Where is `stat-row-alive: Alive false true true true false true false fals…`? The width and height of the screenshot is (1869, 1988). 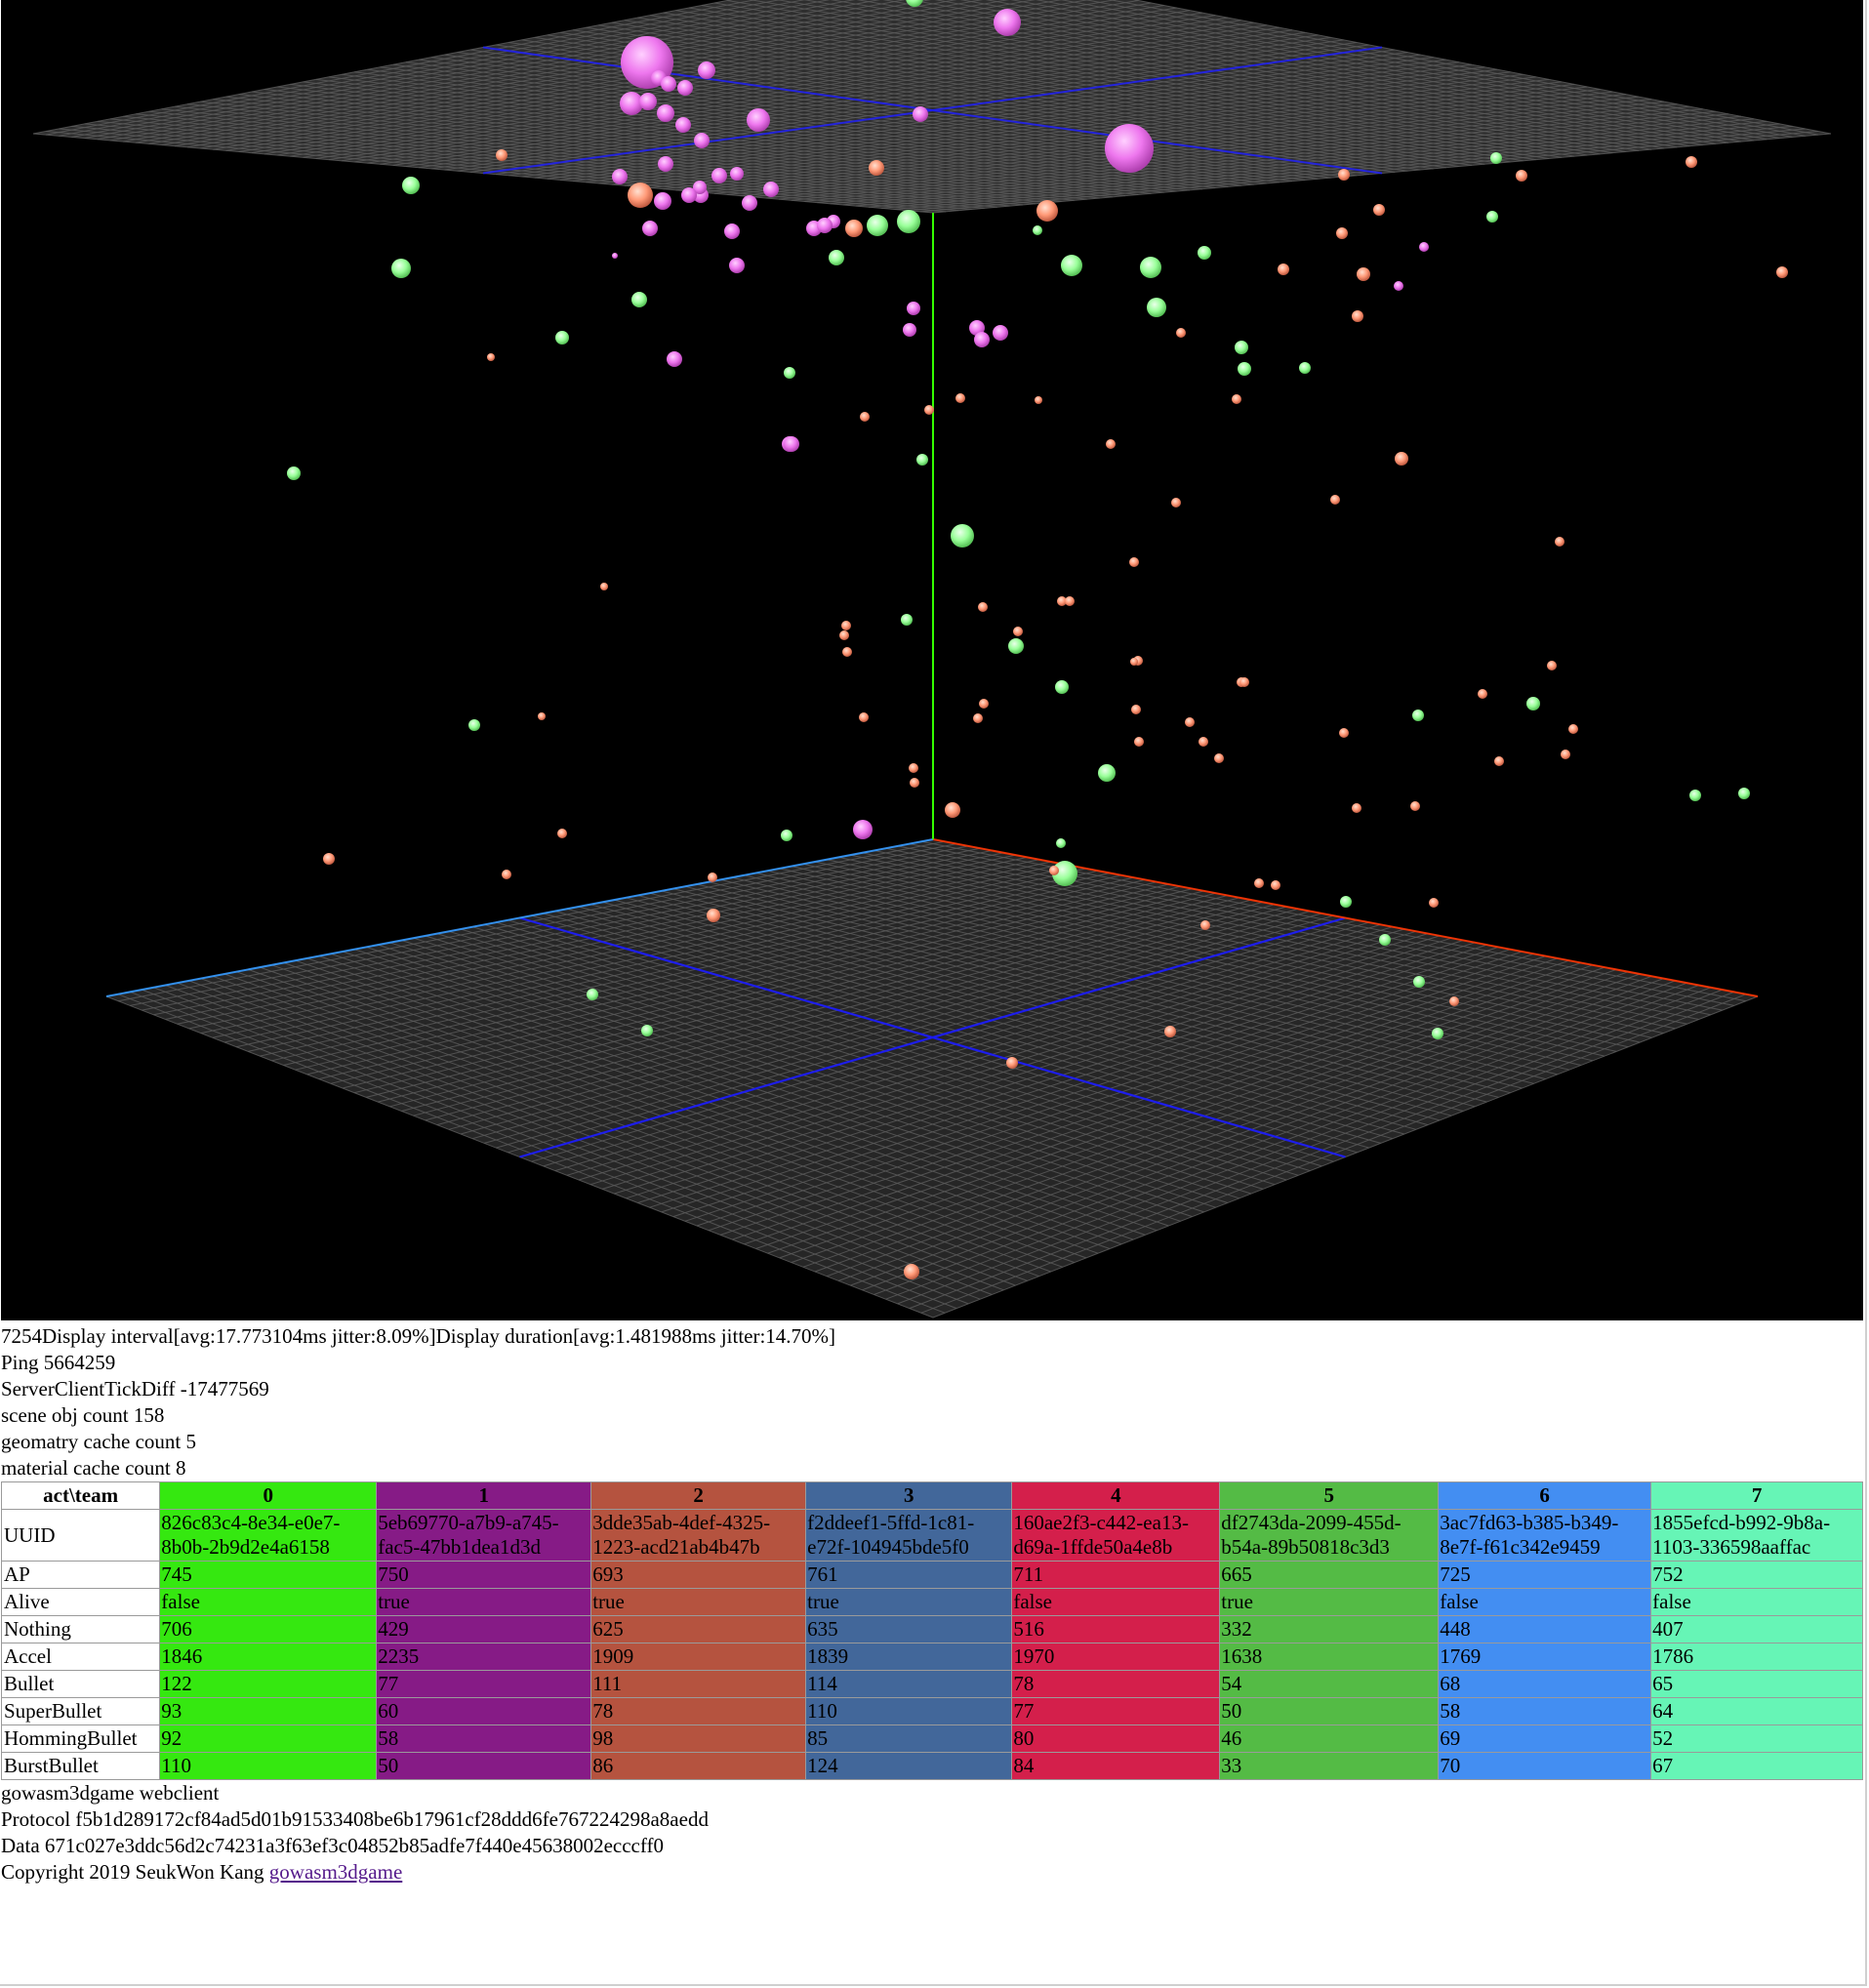 stat-row-alive: Alive false true true true false true false fals… is located at coordinates (931, 1602).